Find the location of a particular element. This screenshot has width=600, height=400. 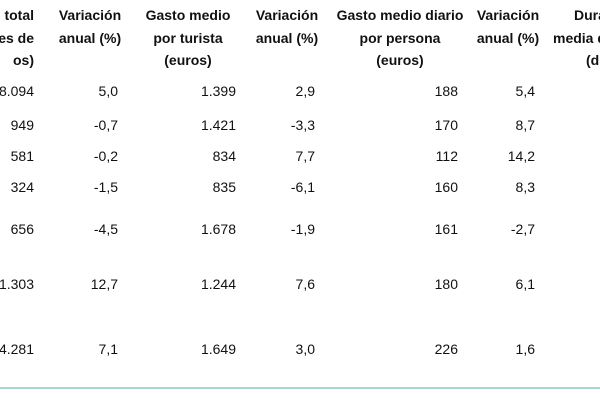

table-cell: -4,5 is located at coordinates (105, 229).